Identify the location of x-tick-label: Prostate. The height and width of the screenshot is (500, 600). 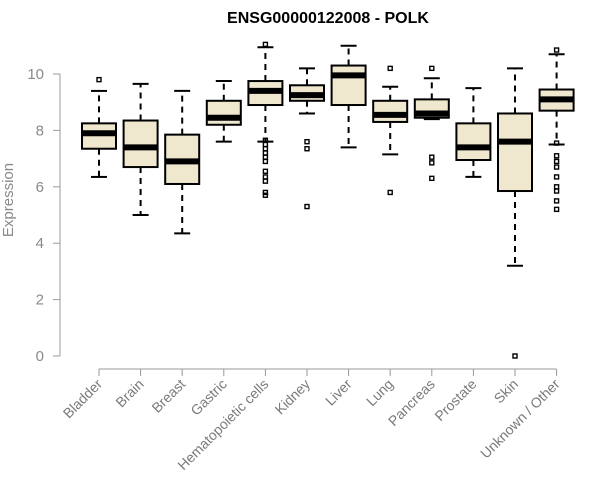
(455, 400).